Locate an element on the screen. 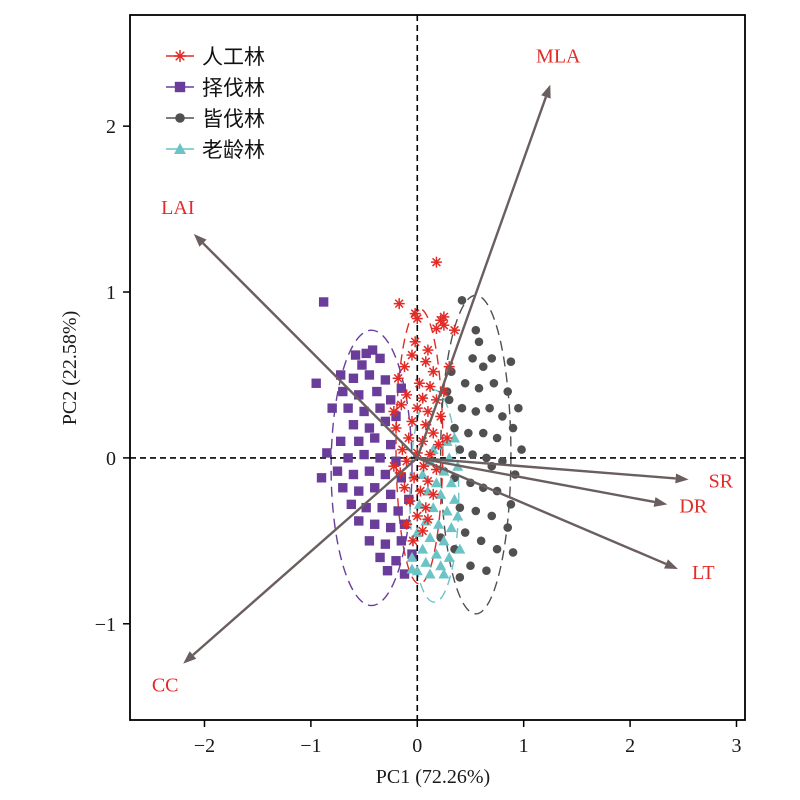 The image size is (800, 800). vector-arrowhead-cc is located at coordinates (190, 657).